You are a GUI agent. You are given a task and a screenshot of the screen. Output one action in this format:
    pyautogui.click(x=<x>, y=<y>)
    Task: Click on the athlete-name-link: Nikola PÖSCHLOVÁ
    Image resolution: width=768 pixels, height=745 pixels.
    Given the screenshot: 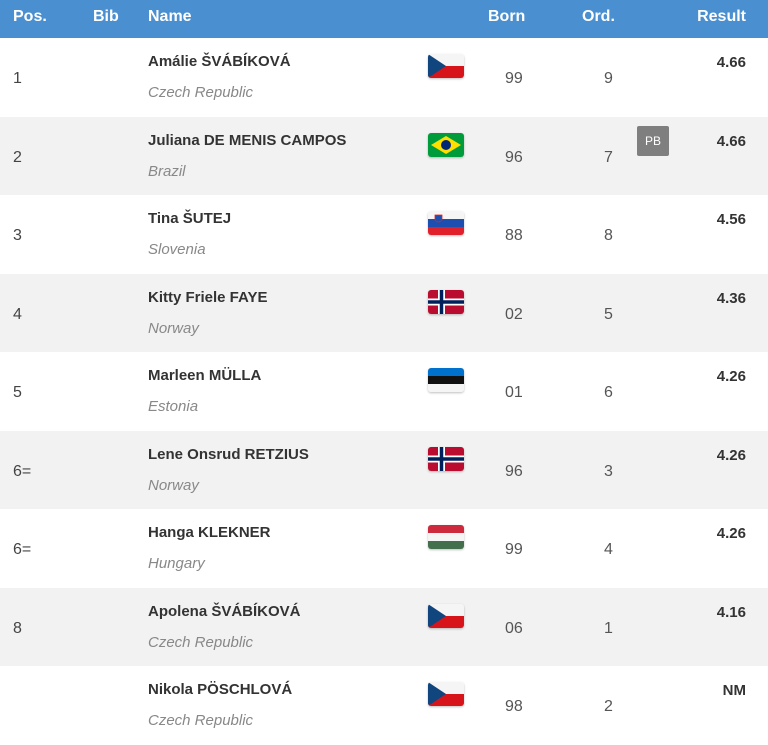 What is the action you would take?
    pyautogui.click(x=220, y=689)
    